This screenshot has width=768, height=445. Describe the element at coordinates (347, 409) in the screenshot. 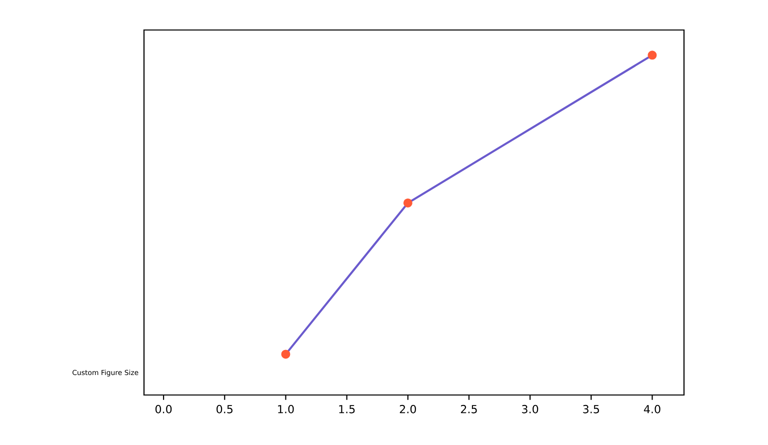

I see `x-tick-label: 1.5` at that location.